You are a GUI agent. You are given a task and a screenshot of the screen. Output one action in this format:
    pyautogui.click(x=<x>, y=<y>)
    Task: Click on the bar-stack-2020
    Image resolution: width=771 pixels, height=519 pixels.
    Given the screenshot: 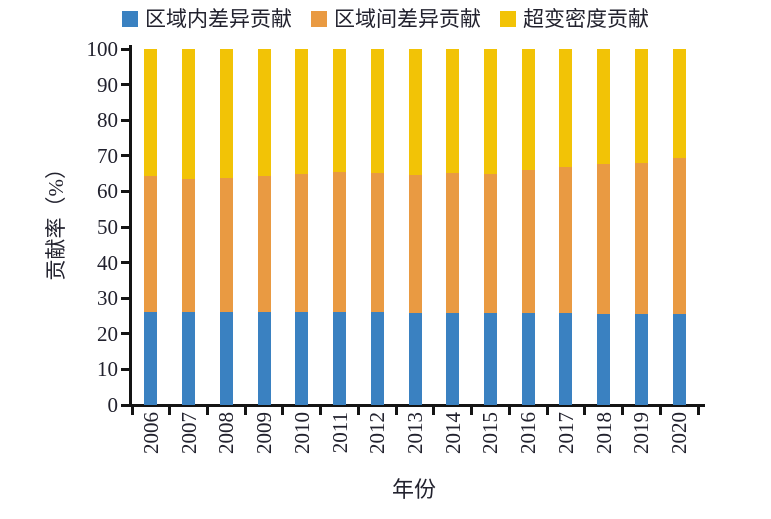 What is the action you would take?
    pyautogui.click(x=679, y=227)
    